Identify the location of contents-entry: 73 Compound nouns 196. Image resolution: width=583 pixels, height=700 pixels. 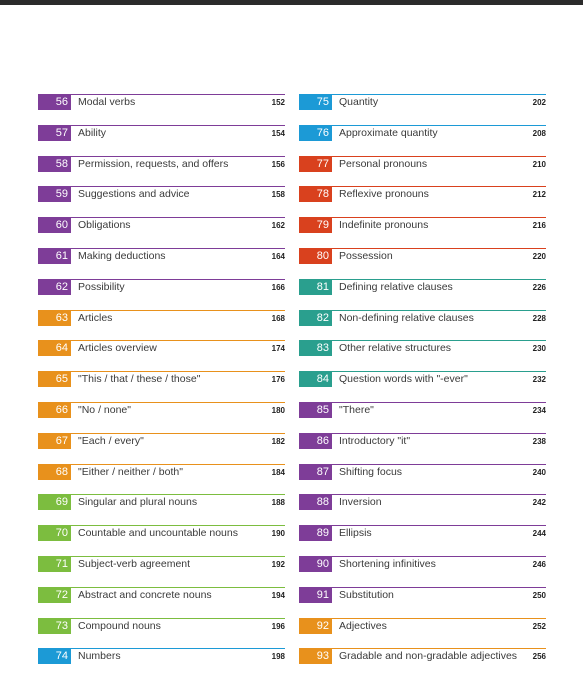
(161, 630).